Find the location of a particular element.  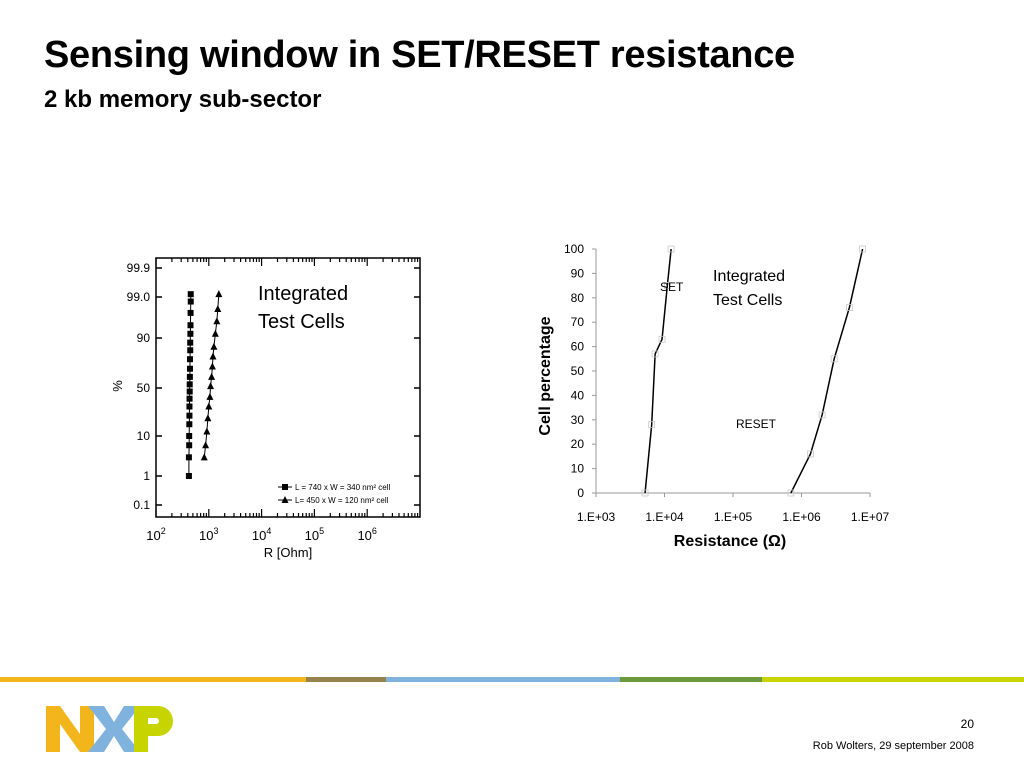

x-tick-label: 10⁴ is located at coordinates (261, 534).